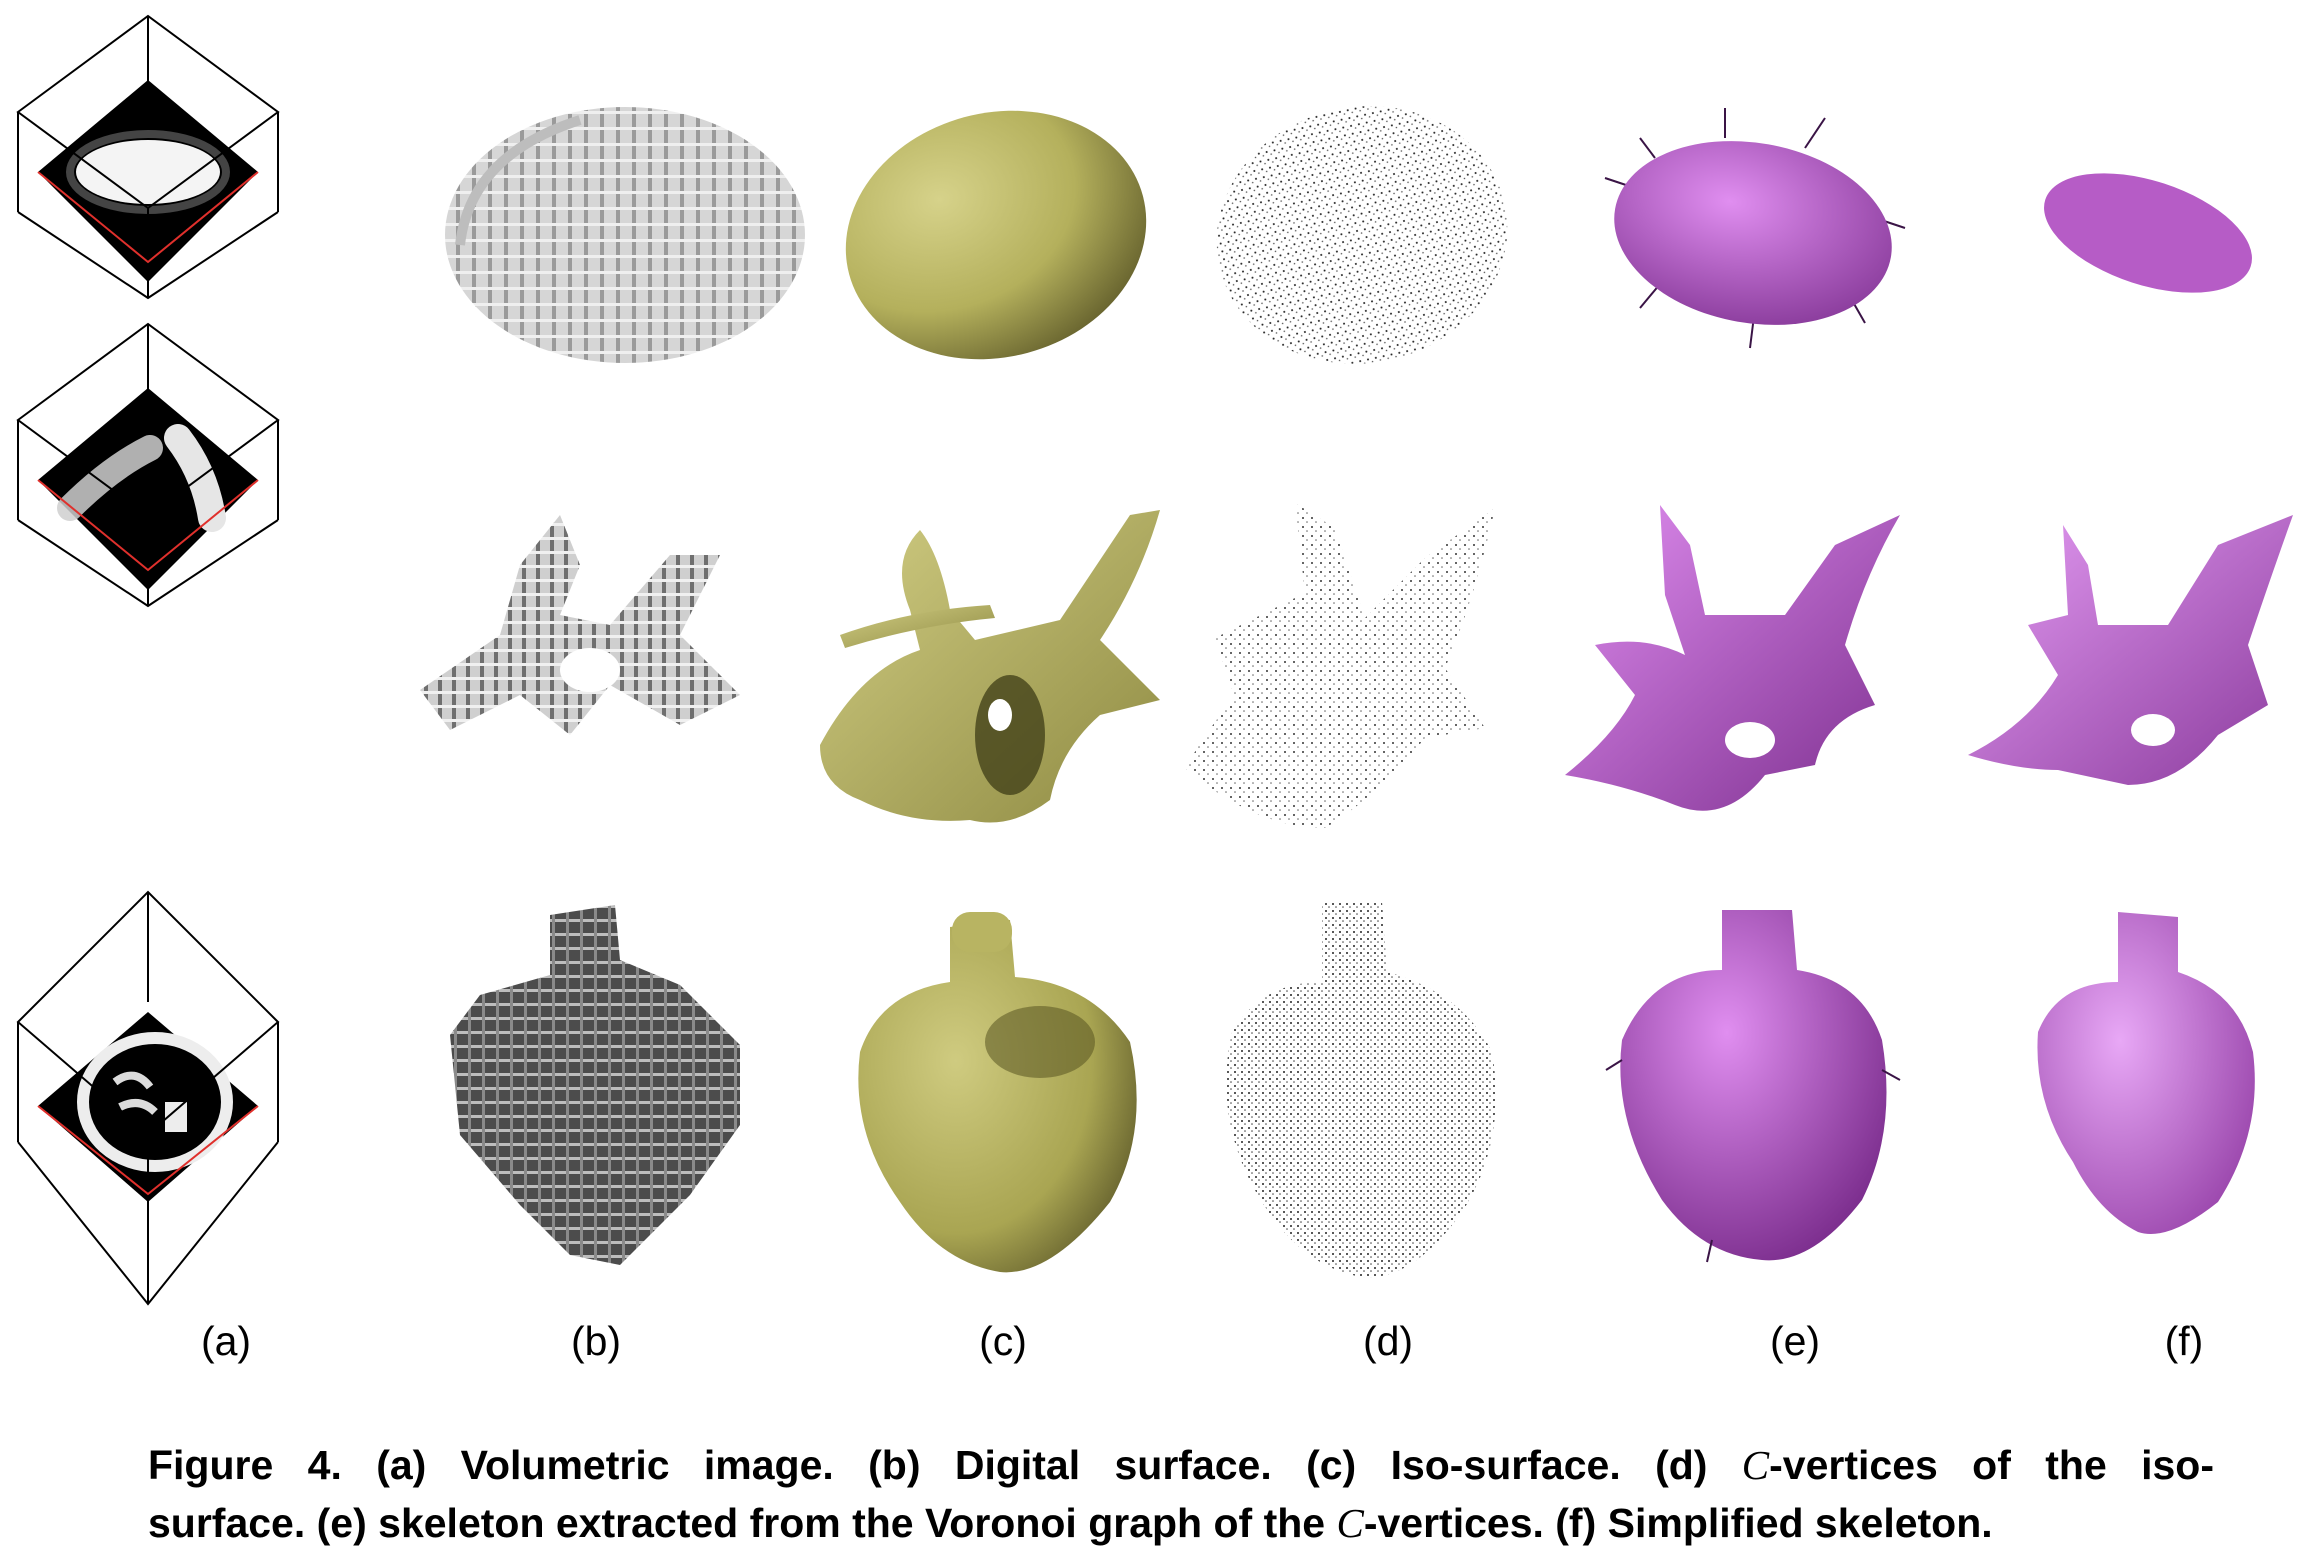  I want to click on simplified-skeleton-heart, so click(2148, 1077).